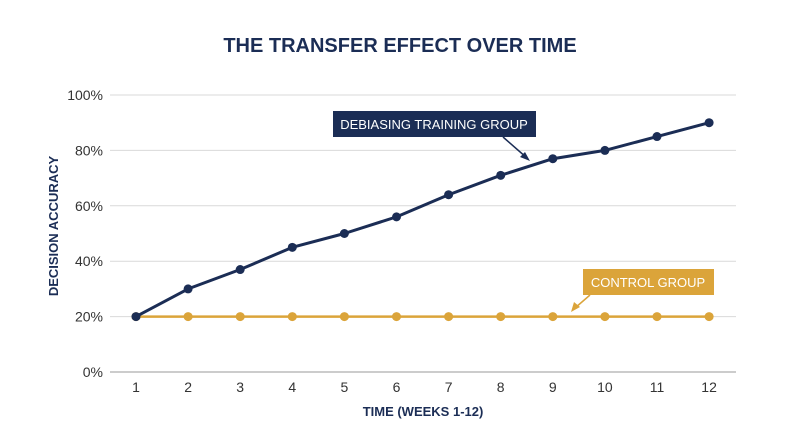 This screenshot has width=800, height=447. I want to click on callout-control-box, so click(648, 282).